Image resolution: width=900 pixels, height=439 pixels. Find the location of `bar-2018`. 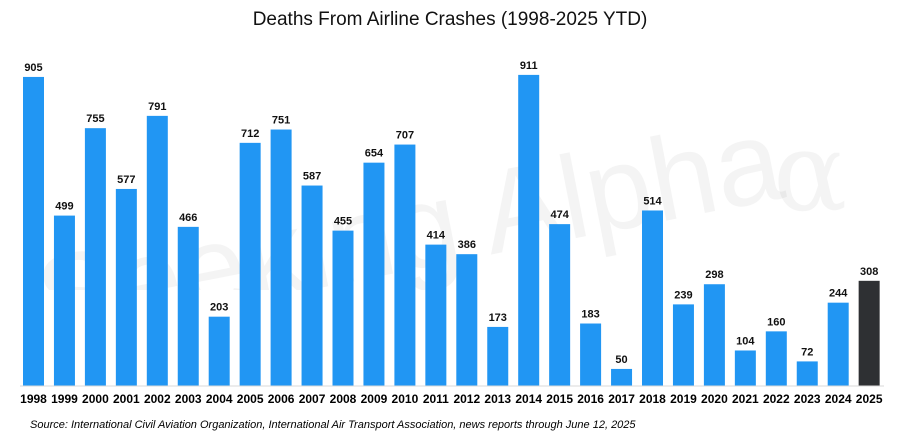

bar-2018 is located at coordinates (652, 298).